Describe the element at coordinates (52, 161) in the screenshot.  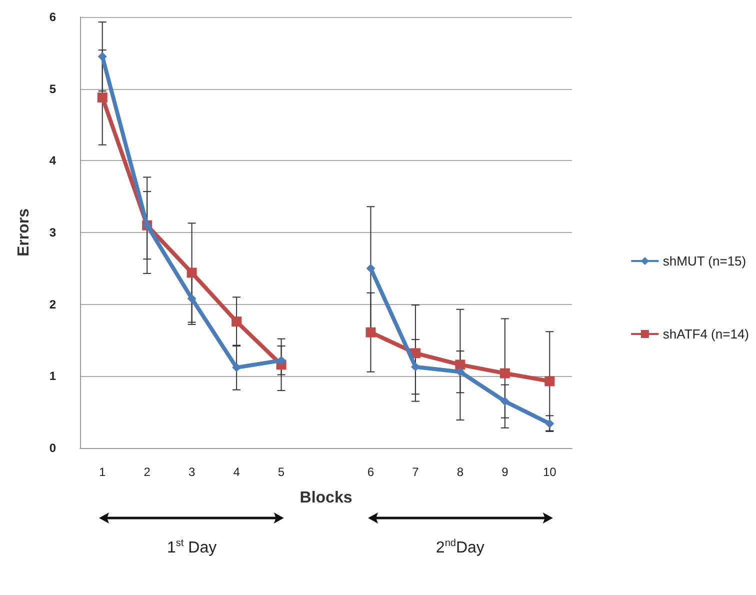
I see `y-tick-label: 4` at that location.